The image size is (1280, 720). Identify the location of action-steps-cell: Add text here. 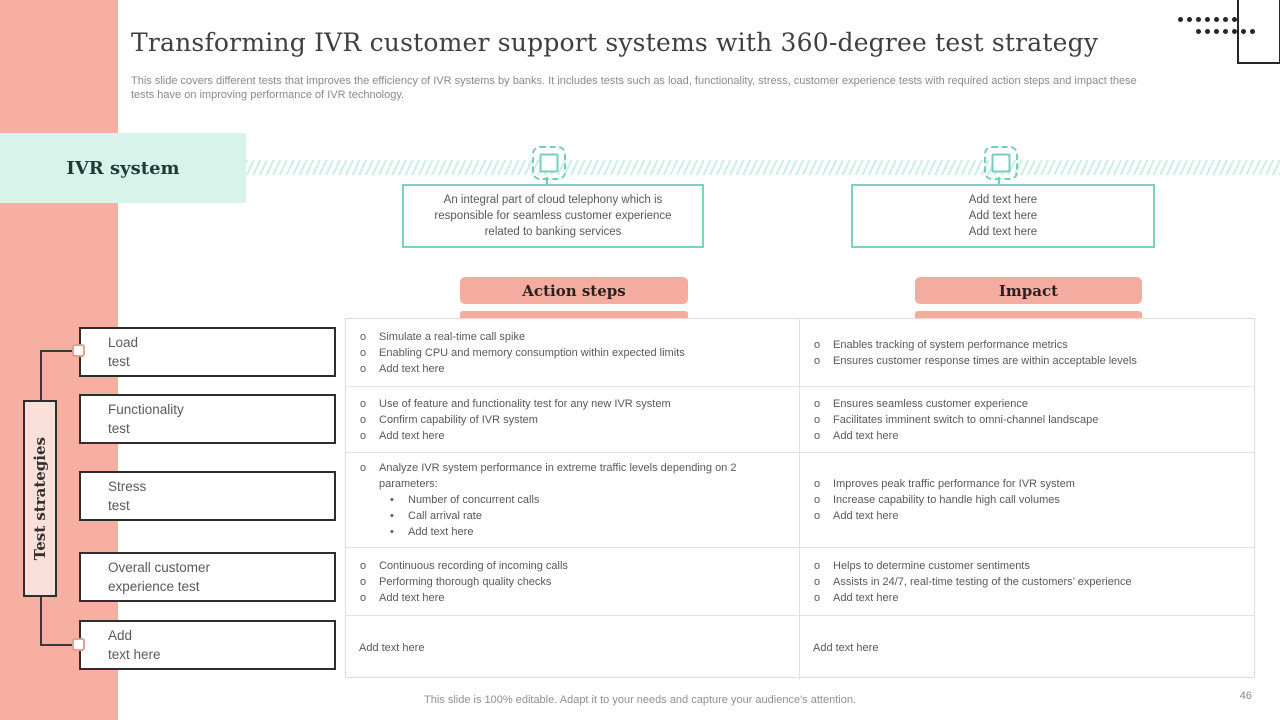
(573, 648).